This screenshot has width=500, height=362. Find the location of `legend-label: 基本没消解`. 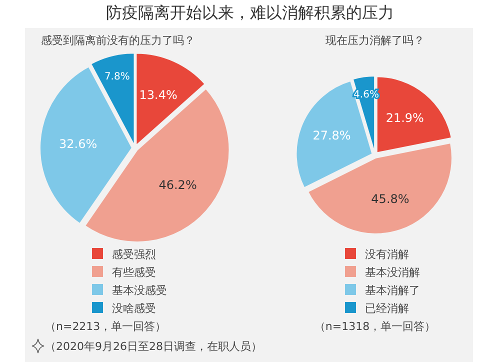

legend-label: 基本没消解 is located at coordinates (392, 272).